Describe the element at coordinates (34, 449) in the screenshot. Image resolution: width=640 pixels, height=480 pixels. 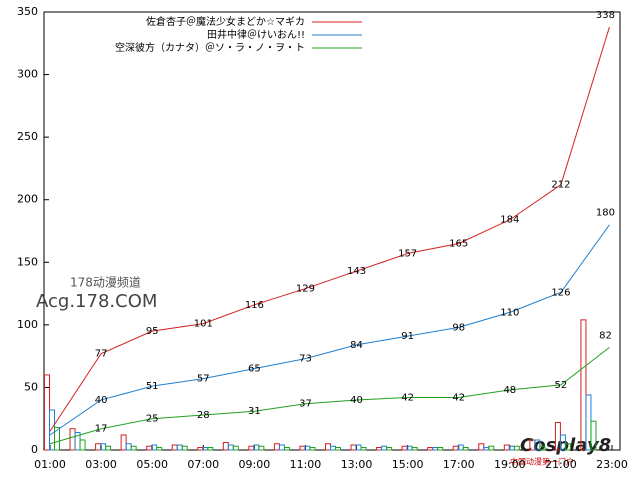
I see `y-tick-label: 0` at that location.